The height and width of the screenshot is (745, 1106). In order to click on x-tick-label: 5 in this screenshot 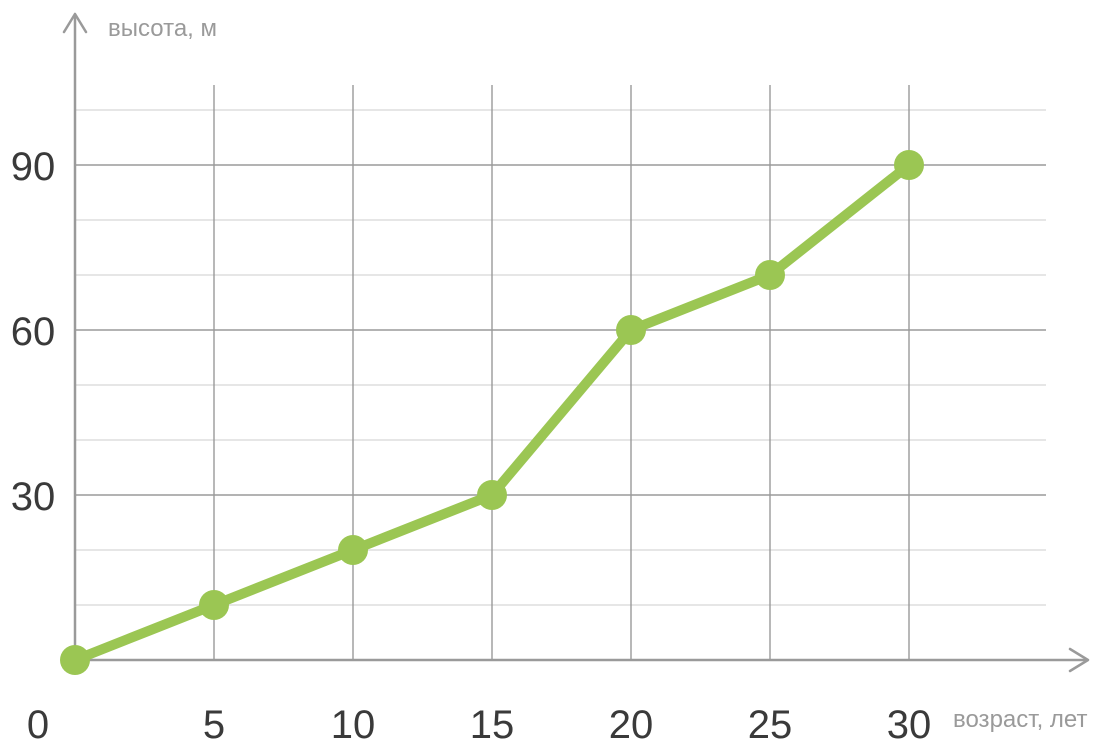, I will do `click(214, 724)`.